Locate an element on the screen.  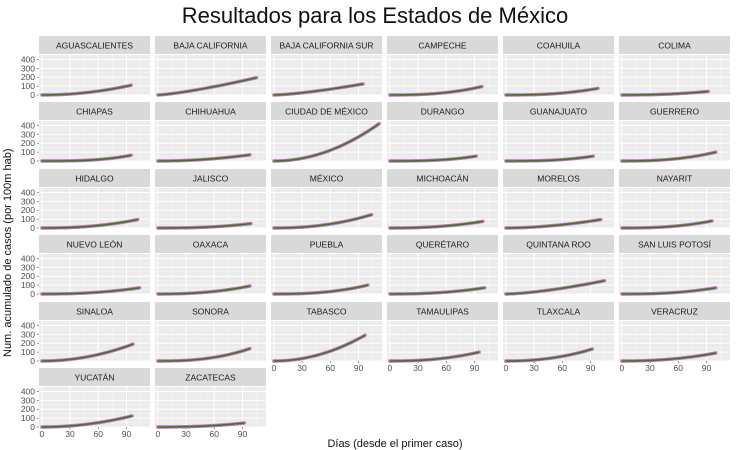
facet-strip-label: QUERÉTARO is located at coordinates (443, 245).